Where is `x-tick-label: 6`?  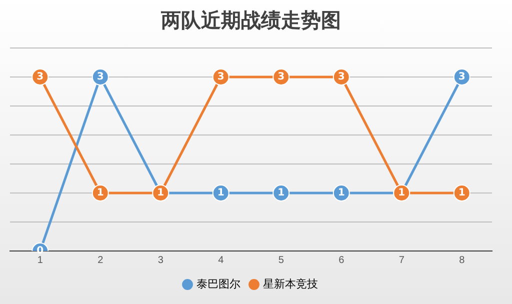 x-tick-label: 6 is located at coordinates (341, 260).